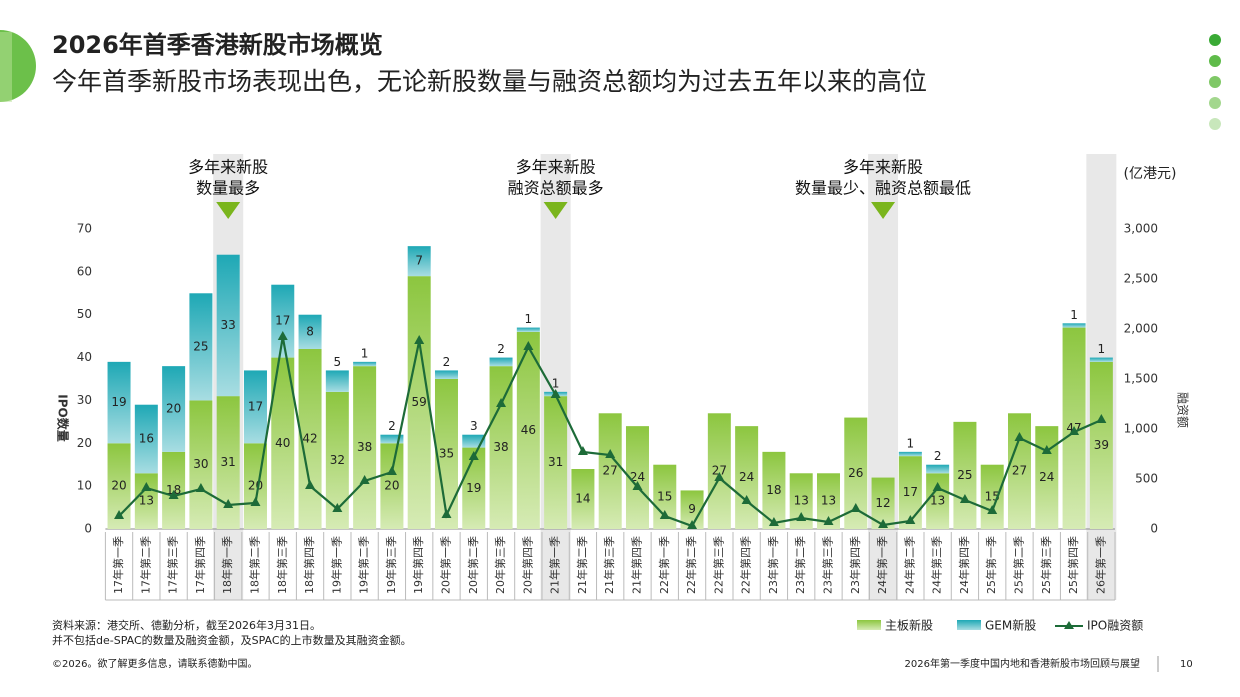 Image resolution: width=1240 pixels, height=697 pixels. I want to click on y-tick-label: 0, so click(88, 529).